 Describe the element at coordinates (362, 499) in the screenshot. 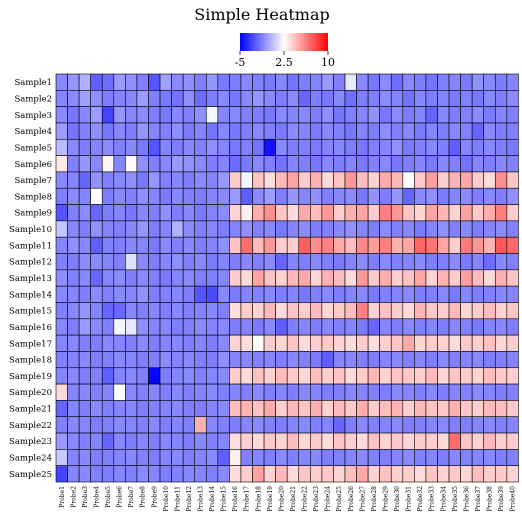

I see `column-label: Probe27` at that location.